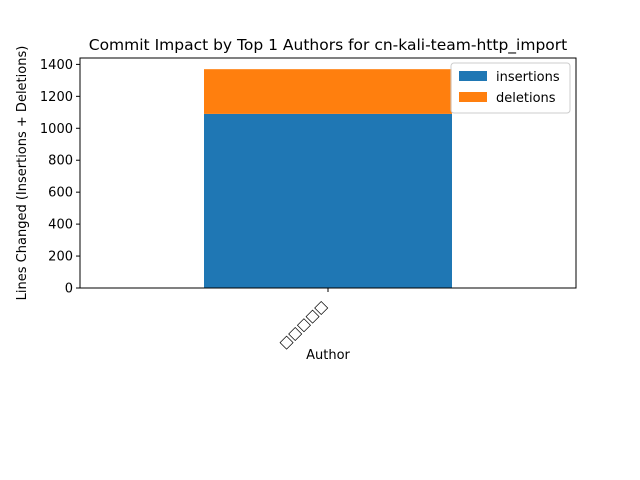  Describe the element at coordinates (328, 355) in the screenshot. I see `x-axis-label: Author` at that location.